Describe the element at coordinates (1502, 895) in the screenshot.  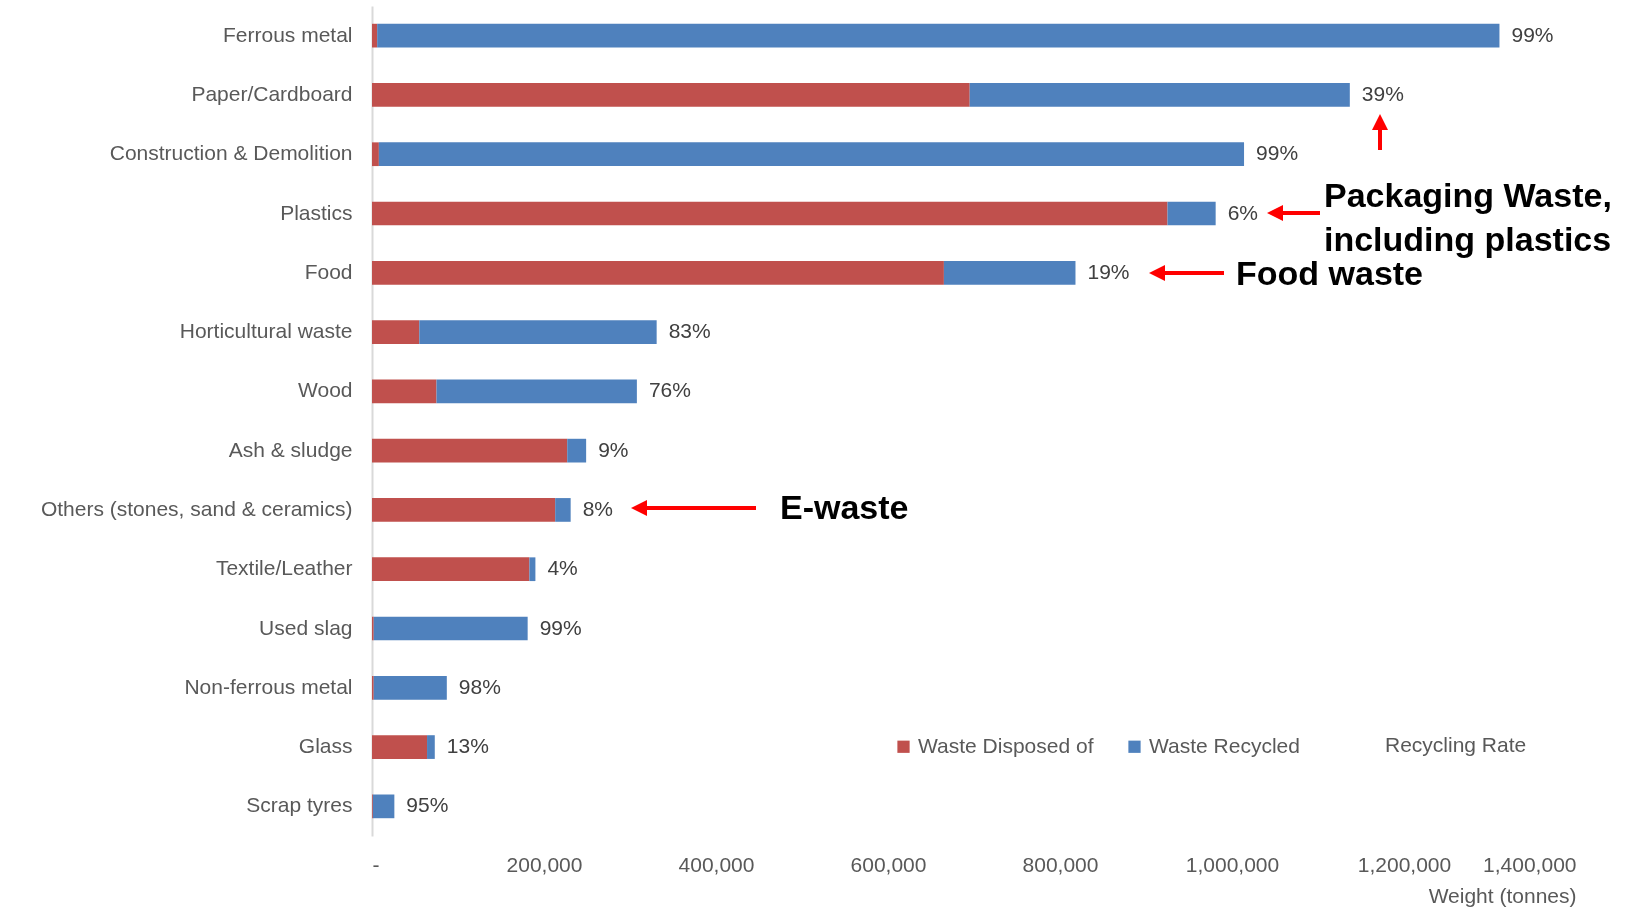
I see `x-axis-title: Weight (tonnes)` at that location.